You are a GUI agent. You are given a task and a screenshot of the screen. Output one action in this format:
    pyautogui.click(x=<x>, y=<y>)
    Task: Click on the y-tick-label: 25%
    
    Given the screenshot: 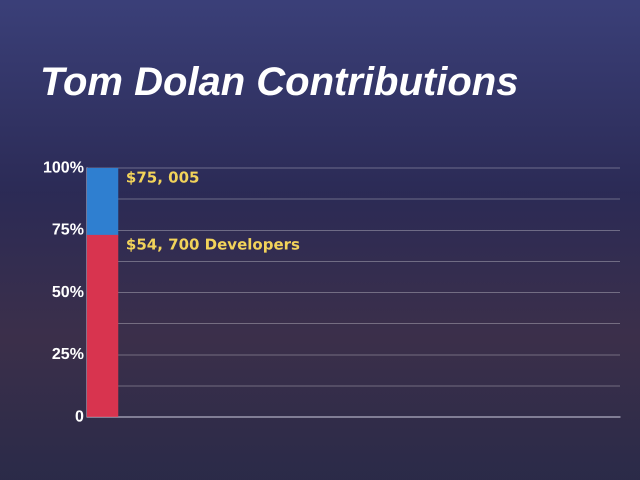 What is the action you would take?
    pyautogui.click(x=68, y=355)
    